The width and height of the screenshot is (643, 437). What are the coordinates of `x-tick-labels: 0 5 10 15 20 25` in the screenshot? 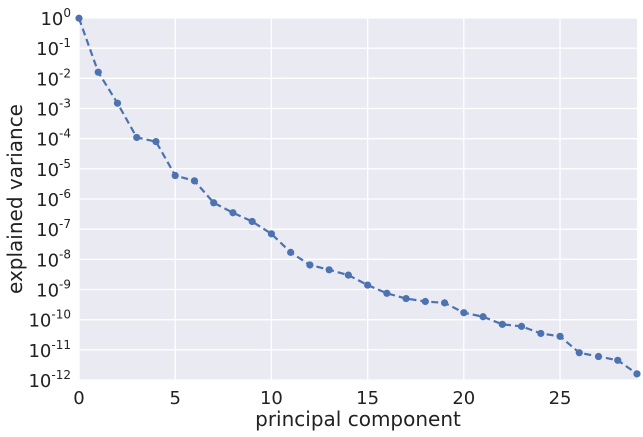 It's located at (322, 398).